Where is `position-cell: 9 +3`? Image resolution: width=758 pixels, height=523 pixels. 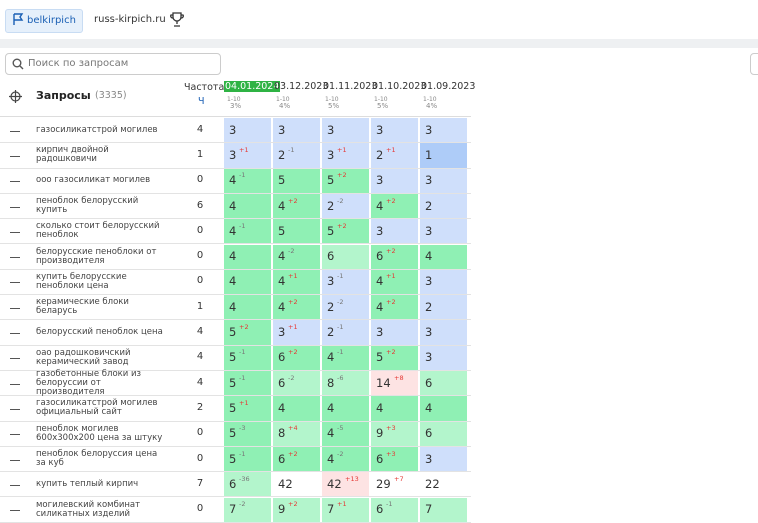 position-cell: 9 +3 is located at coordinates (395, 433).